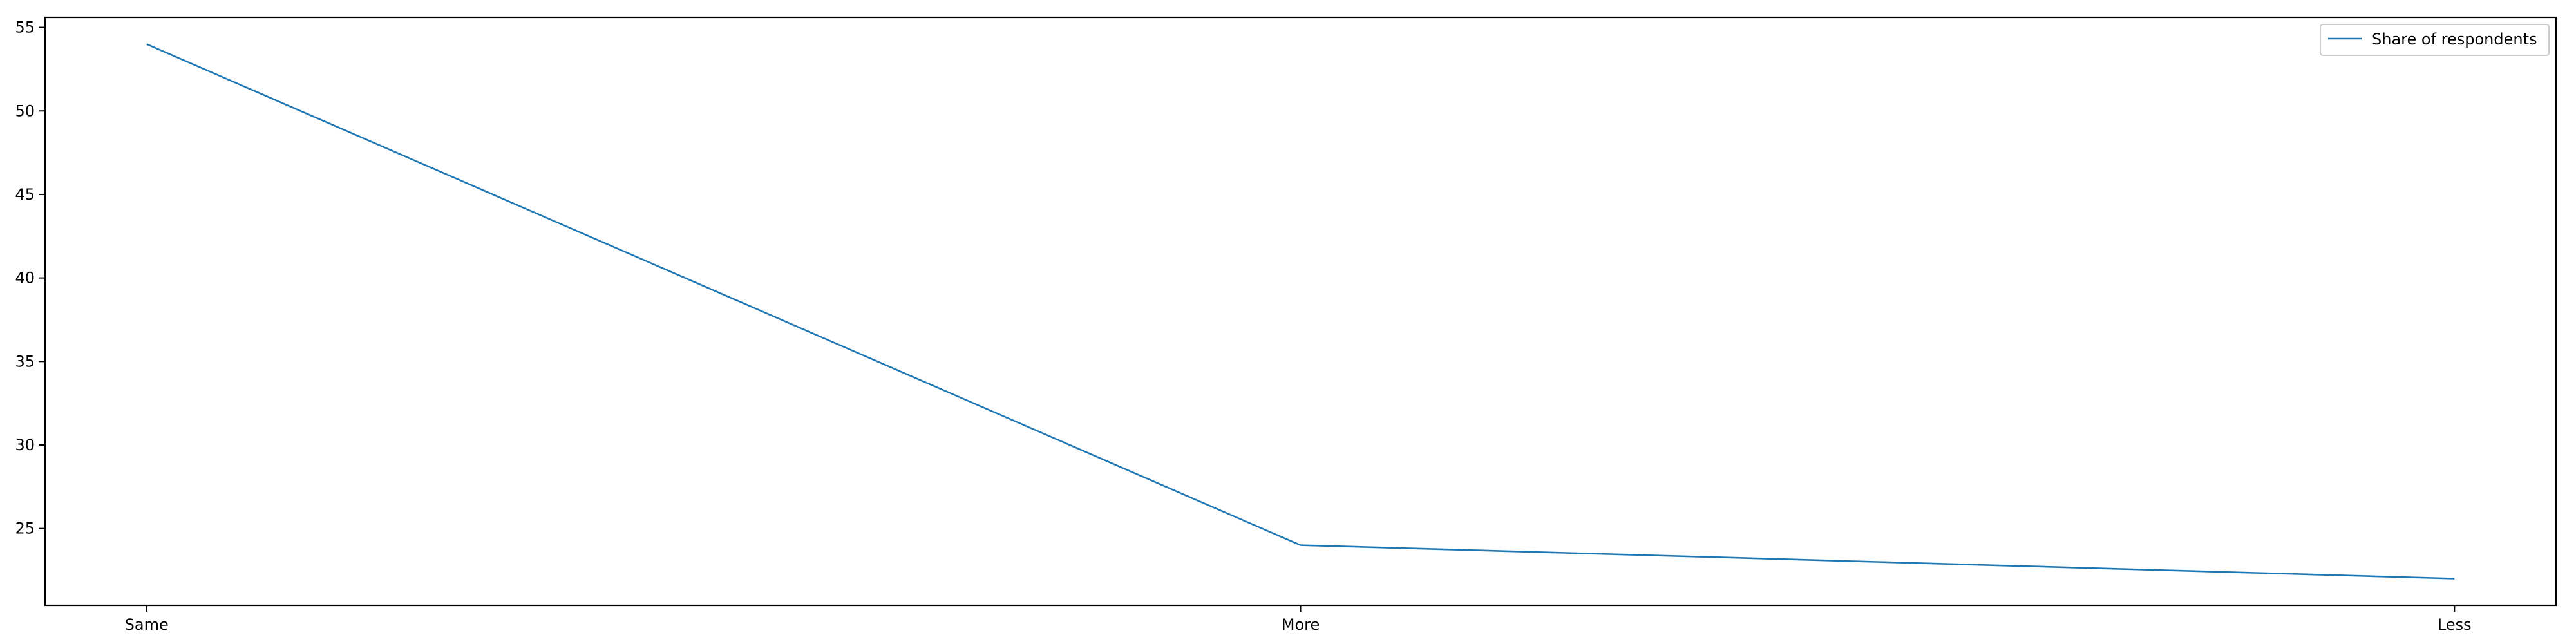 The height and width of the screenshot is (644, 2576). Describe the element at coordinates (2455, 625) in the screenshot. I see `x-tick-label-less: Less` at that location.